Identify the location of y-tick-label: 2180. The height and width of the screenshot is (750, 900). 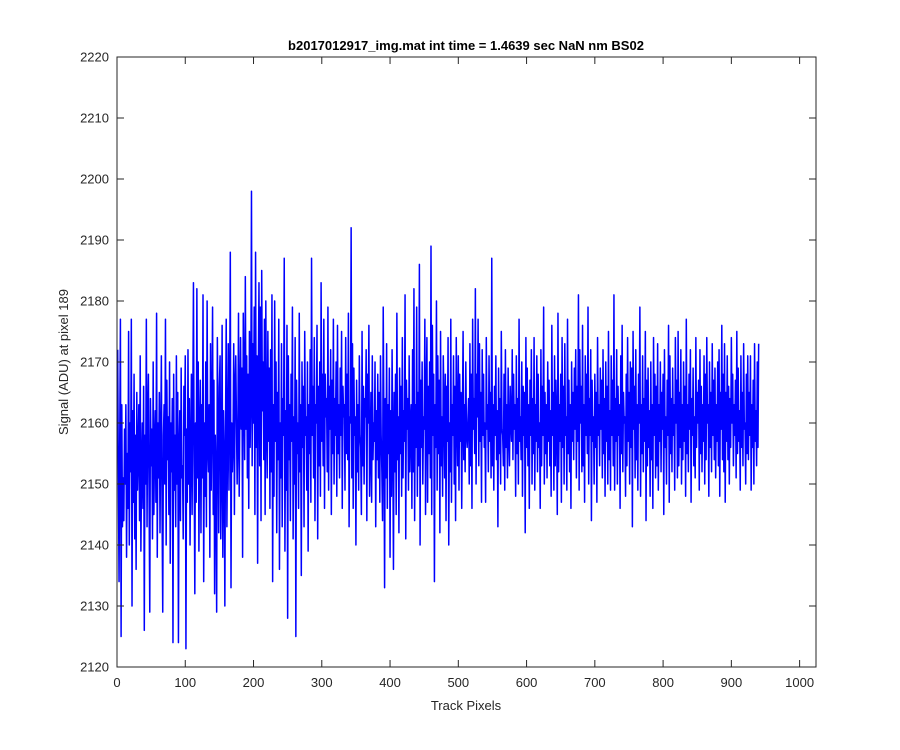
(94, 301).